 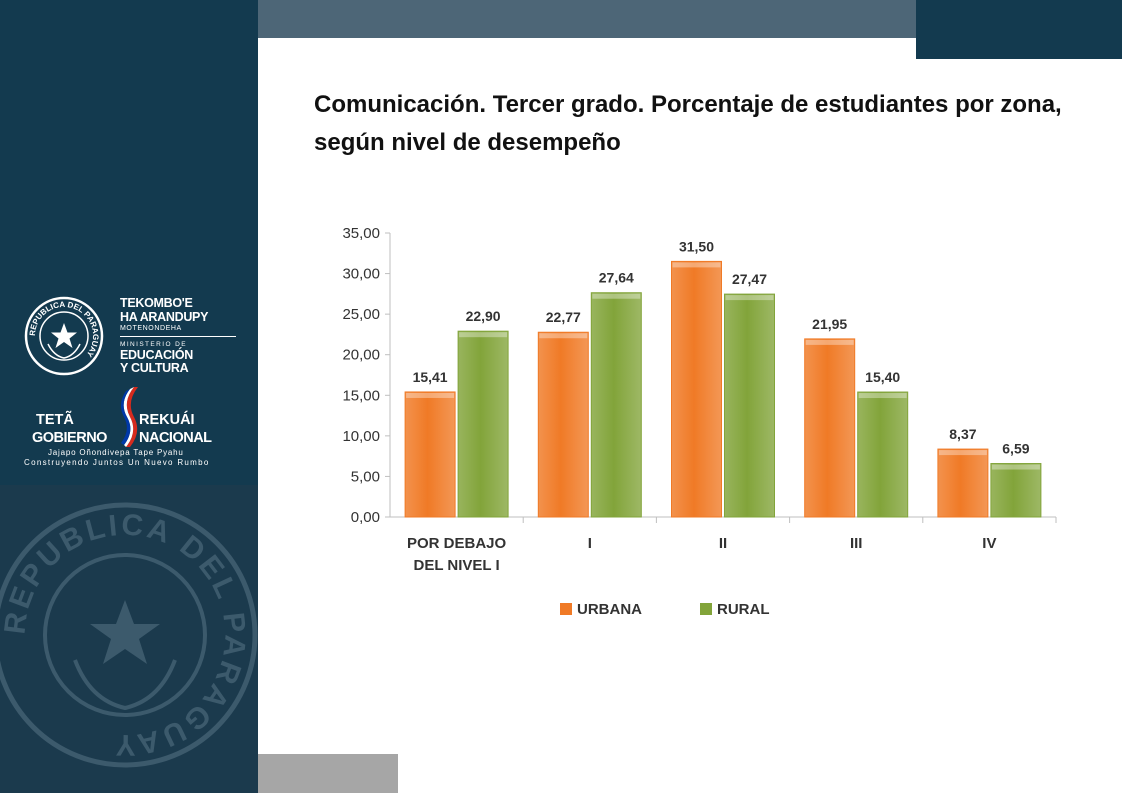 What do you see at coordinates (1015, 449) in the screenshot?
I see `data-label: 6,59` at bounding box center [1015, 449].